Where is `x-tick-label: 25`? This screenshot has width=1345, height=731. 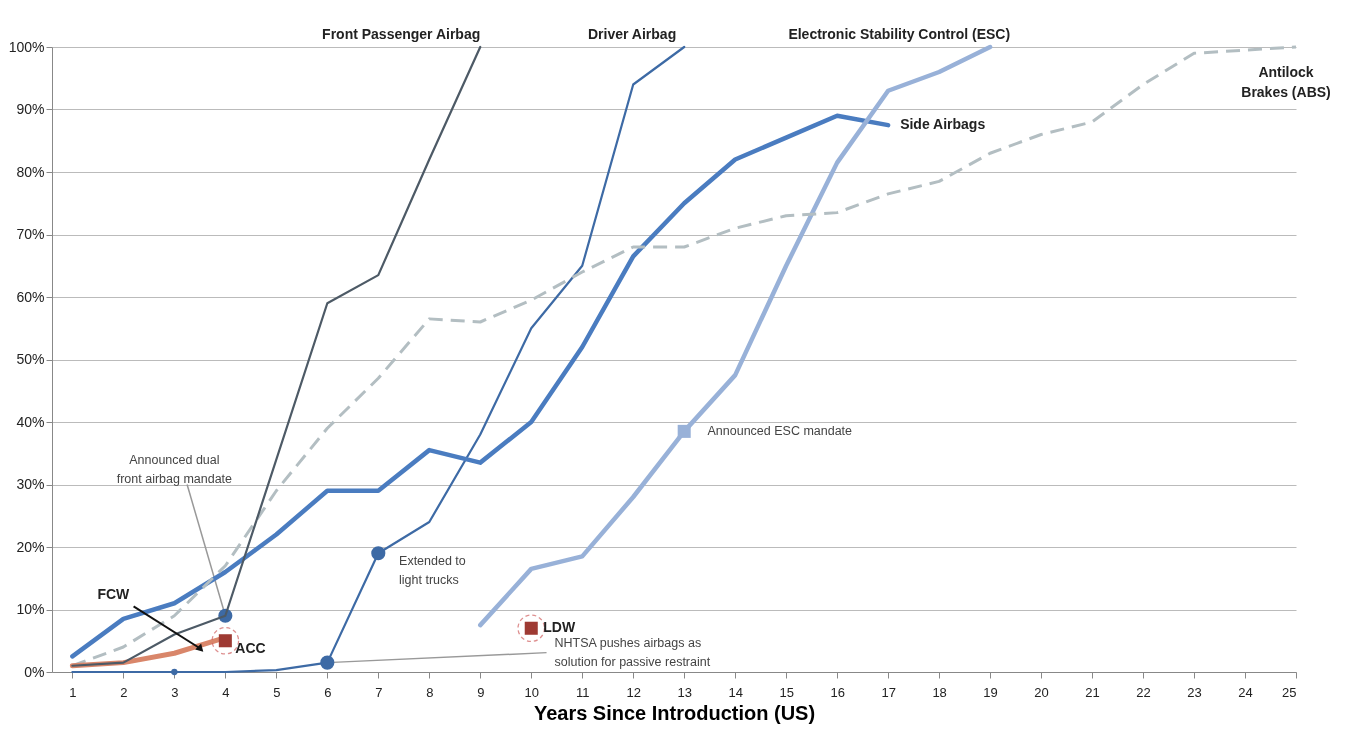
x-tick-label: 25 is located at coordinates (1289, 692).